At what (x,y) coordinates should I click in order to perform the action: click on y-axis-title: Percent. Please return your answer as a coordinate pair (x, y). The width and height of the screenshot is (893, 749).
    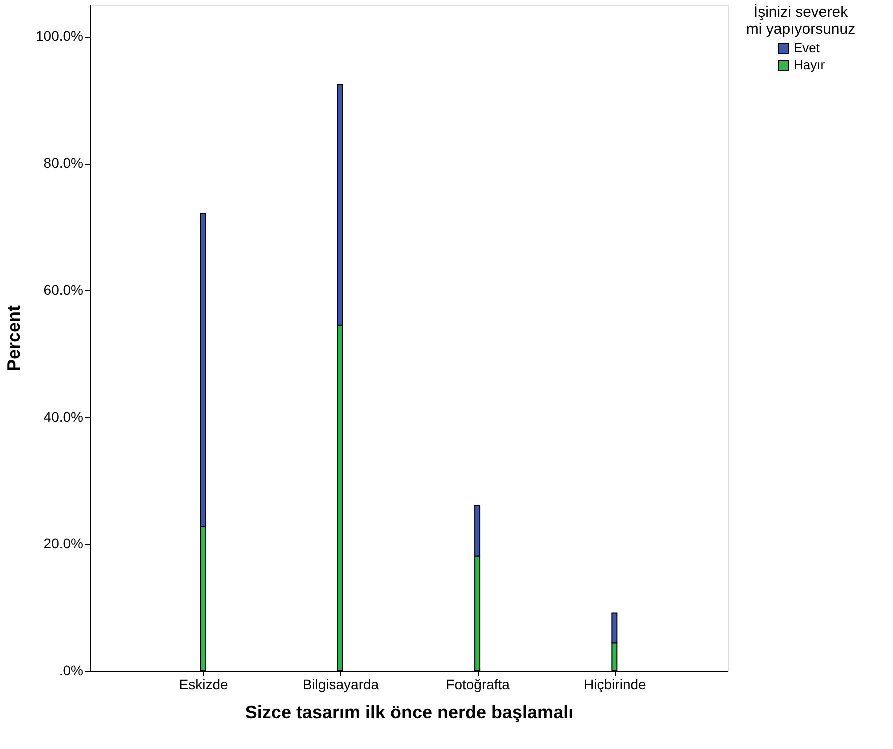
    Looking at the image, I should click on (14, 338).